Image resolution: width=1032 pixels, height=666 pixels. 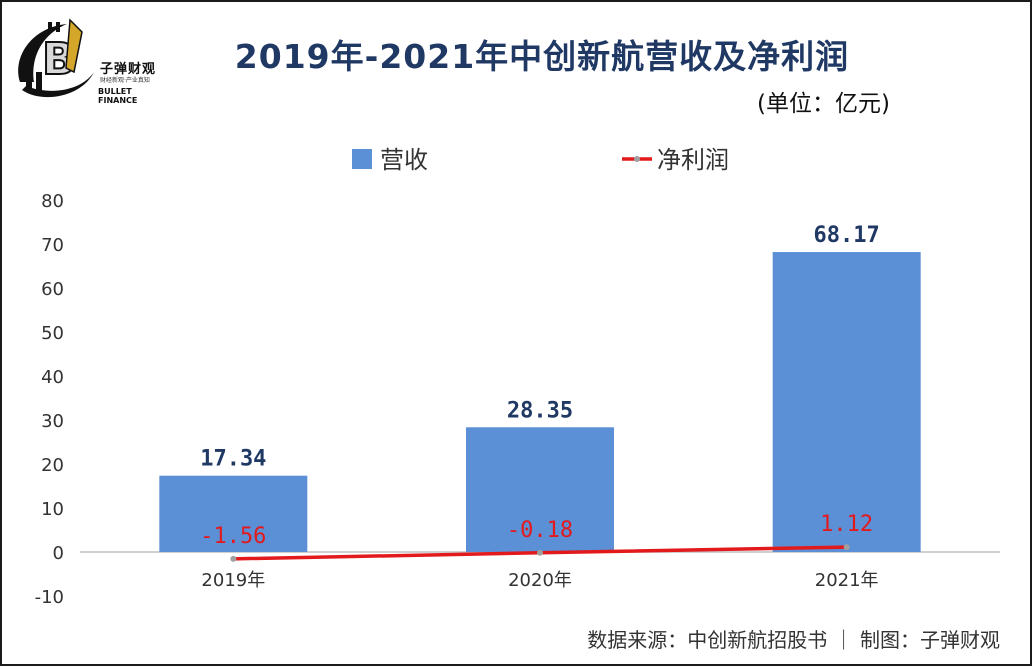 What do you see at coordinates (540, 580) in the screenshot?
I see `x-tick-label: 2020年` at bounding box center [540, 580].